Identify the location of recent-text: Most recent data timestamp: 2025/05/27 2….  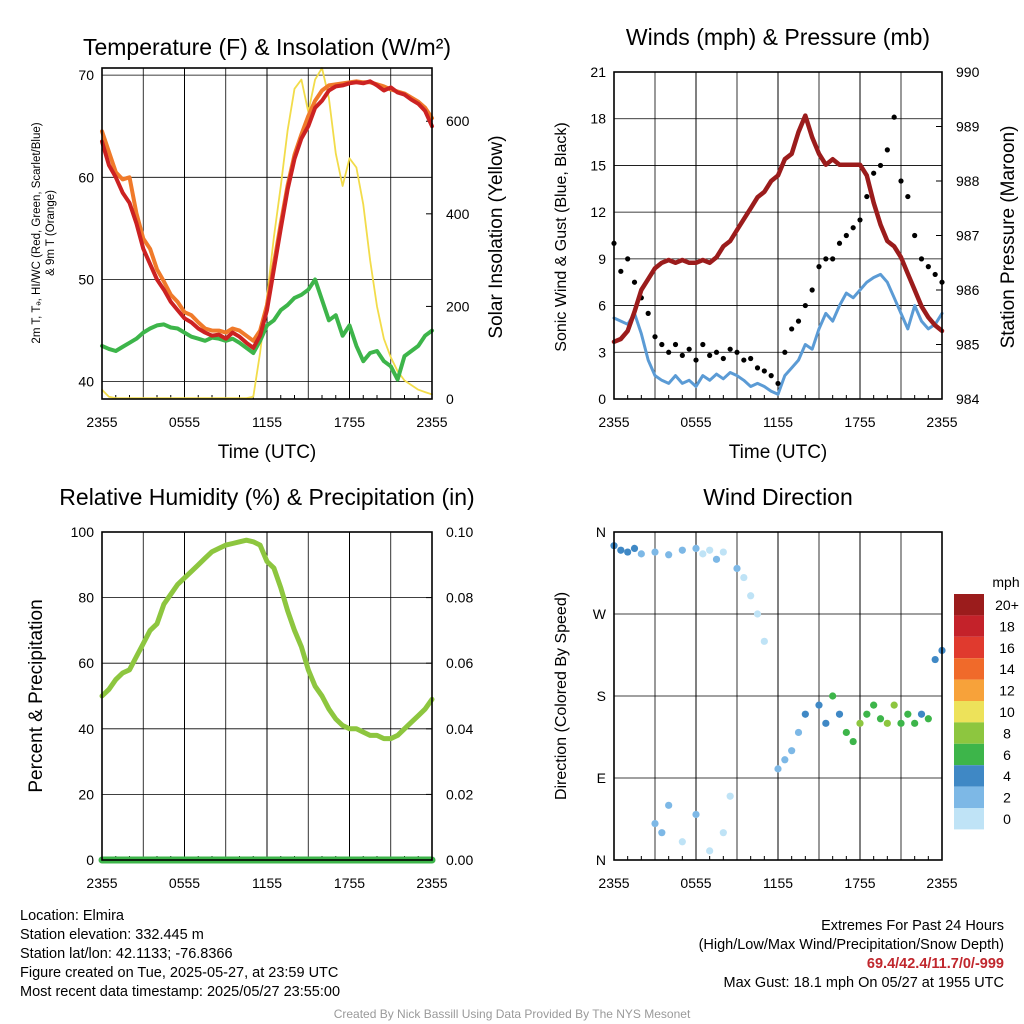
(180, 992).